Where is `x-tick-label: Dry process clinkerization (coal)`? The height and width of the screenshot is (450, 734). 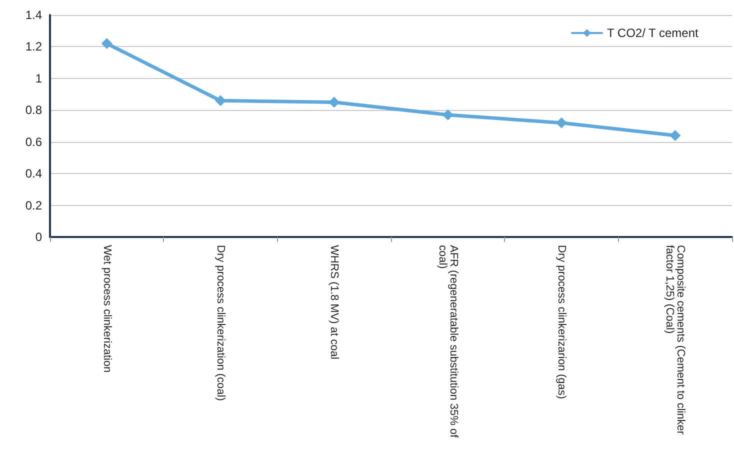
x-tick-label: Dry process clinkerization (coal) is located at coordinates (220, 323).